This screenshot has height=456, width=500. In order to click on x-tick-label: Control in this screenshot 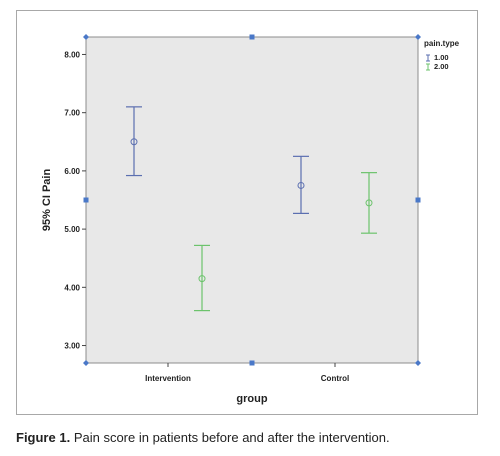, I will do `click(335, 378)`.